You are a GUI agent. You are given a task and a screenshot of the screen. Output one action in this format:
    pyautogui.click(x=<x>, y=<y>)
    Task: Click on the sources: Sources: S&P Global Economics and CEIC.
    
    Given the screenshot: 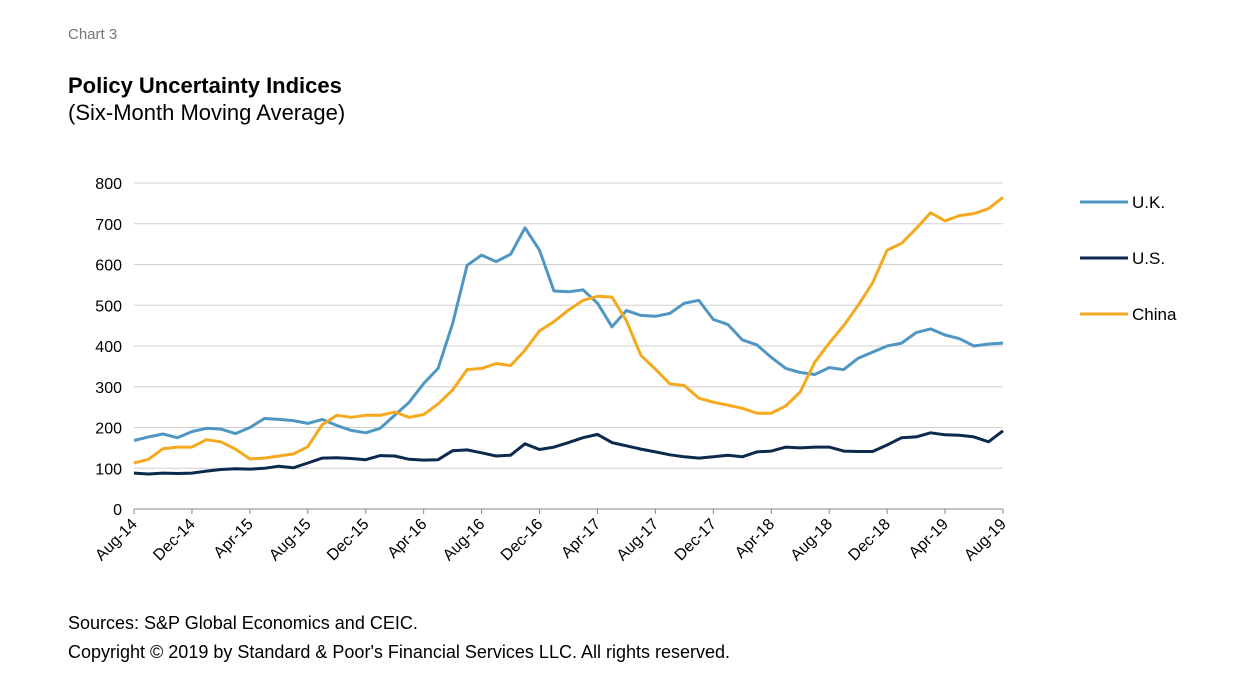 What is the action you would take?
    pyautogui.click(x=243, y=623)
    